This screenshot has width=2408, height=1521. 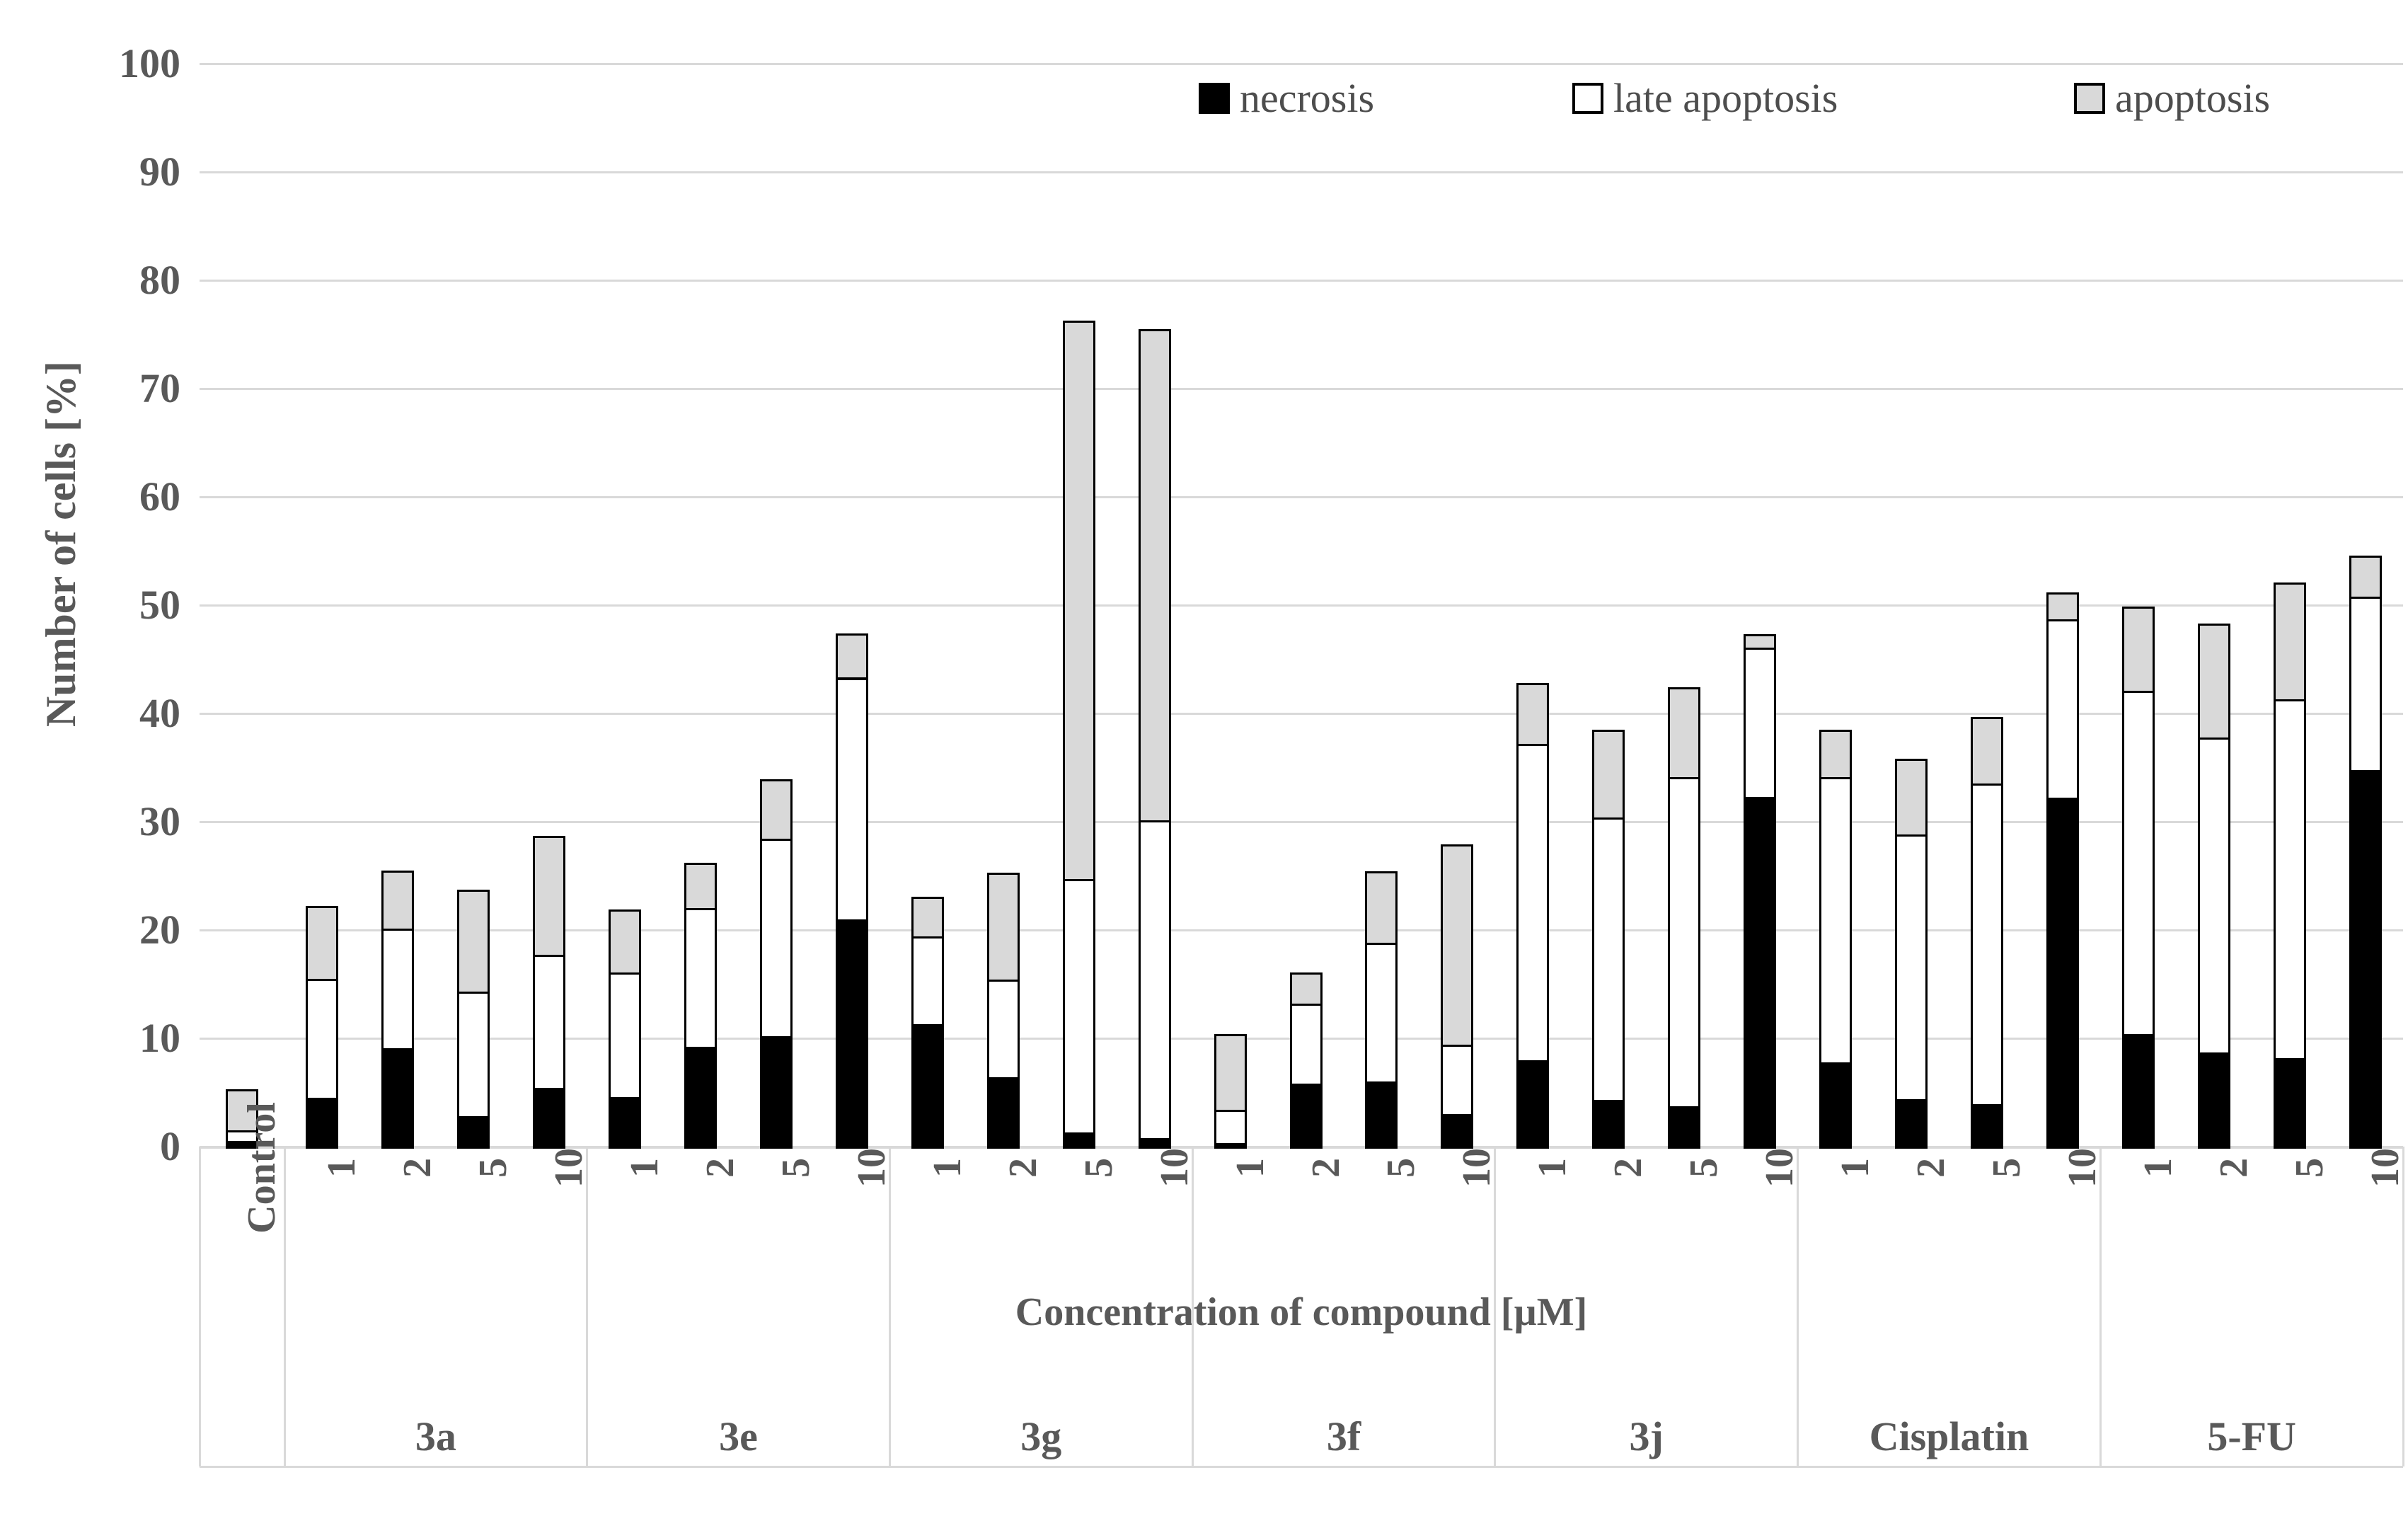 I want to click on x-tick-label-Control-Control: Control, so click(x=262, y=1168).